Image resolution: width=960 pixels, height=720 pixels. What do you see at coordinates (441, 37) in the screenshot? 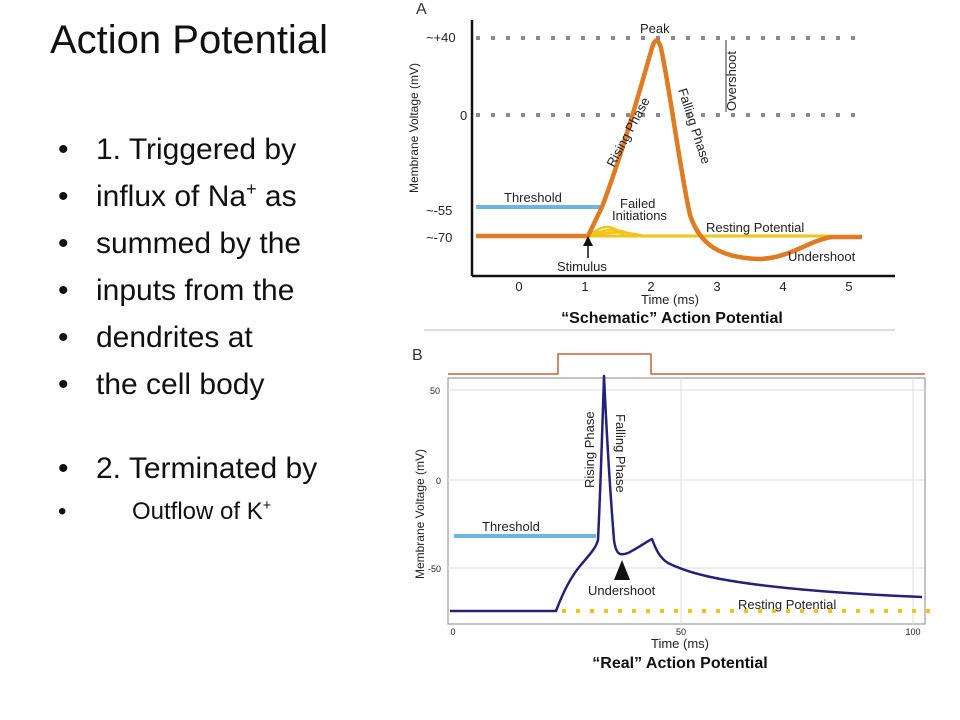
I see `panel-a-ytick: ~+40` at bounding box center [441, 37].